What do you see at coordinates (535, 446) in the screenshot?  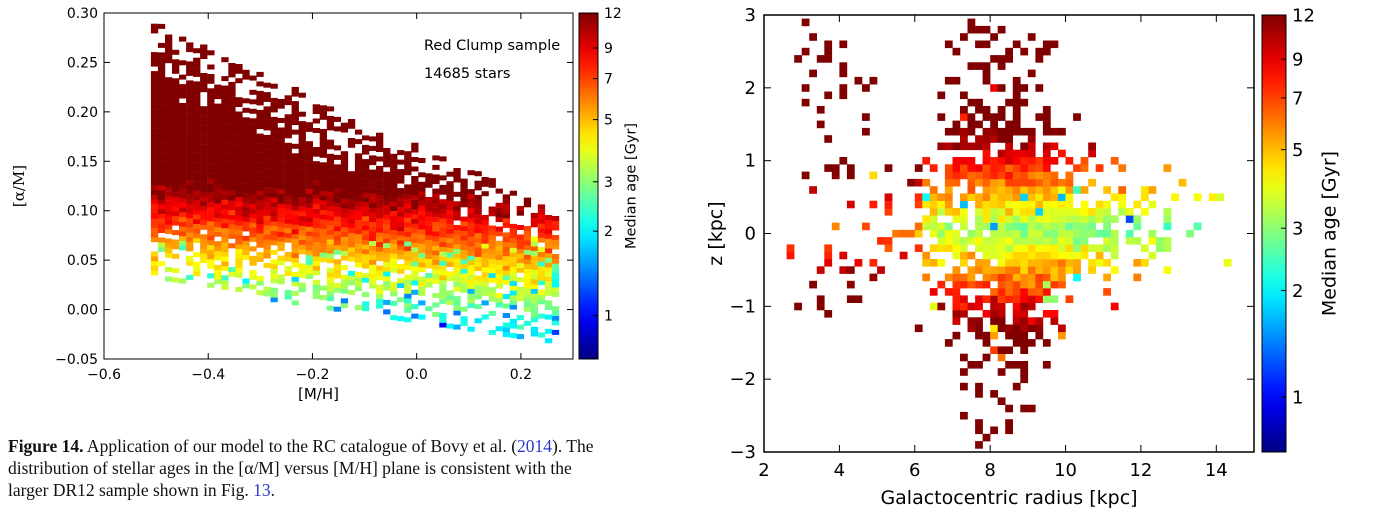 I see `caption-citation-link: 2014` at bounding box center [535, 446].